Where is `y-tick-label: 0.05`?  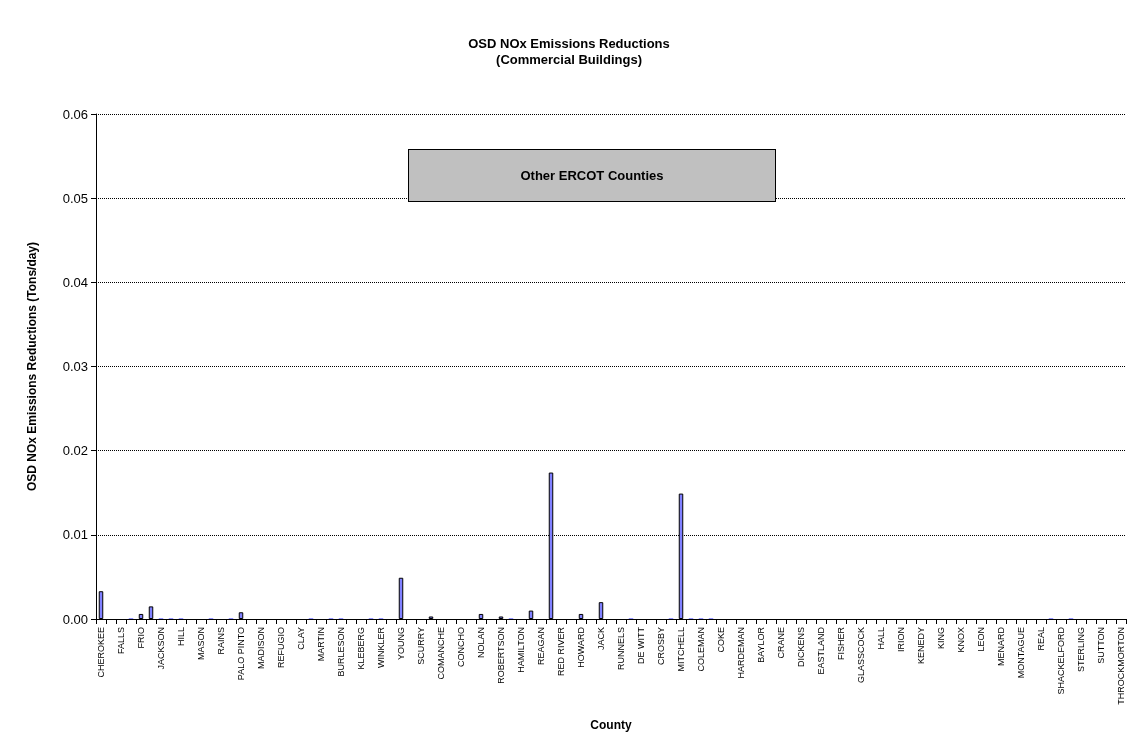 y-tick-label: 0.05 is located at coordinates (75, 198).